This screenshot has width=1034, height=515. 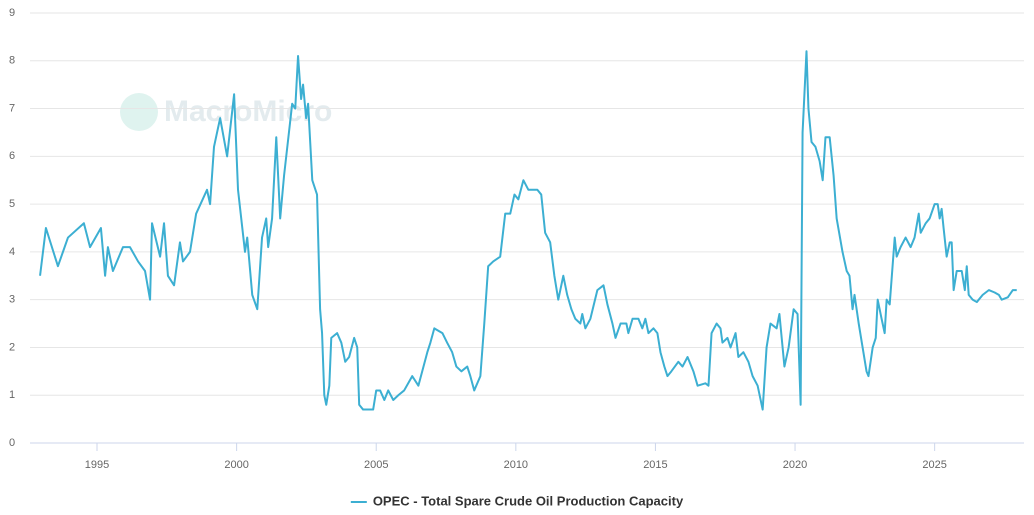 I want to click on x-tick-label: 2000, so click(x=236, y=465).